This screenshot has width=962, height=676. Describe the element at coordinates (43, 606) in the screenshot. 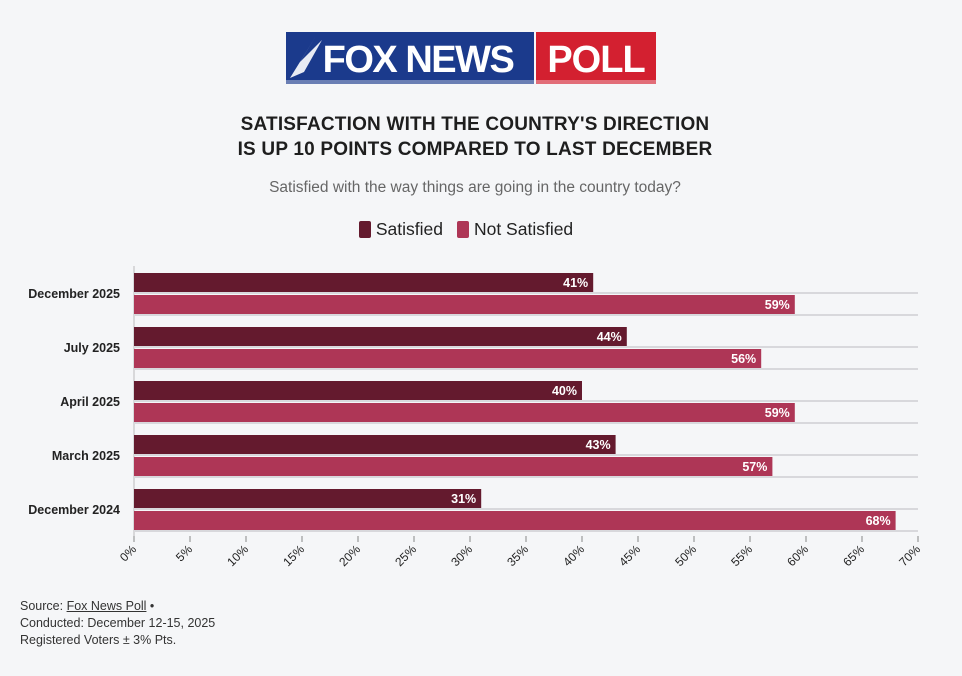

I see `source-prefix: Source:` at that location.